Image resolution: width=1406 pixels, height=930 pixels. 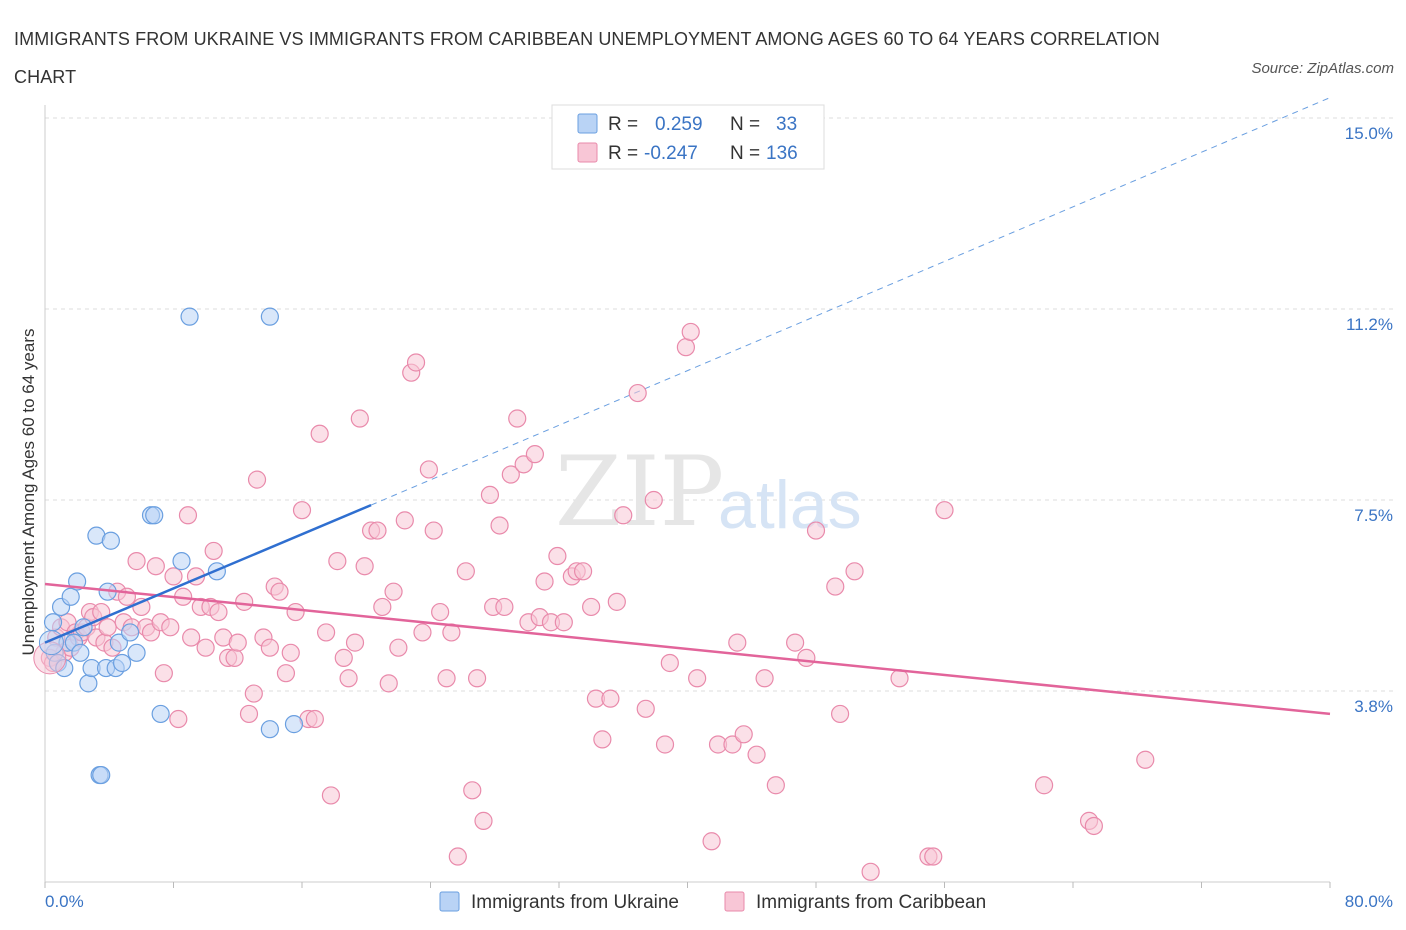 What do you see at coordinates (671, 153) in the screenshot?
I see `legend-r-value-caribbean: -0.247` at bounding box center [671, 153].